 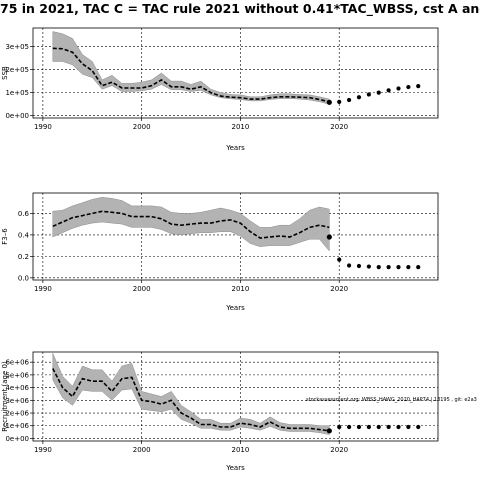 I want to click on y-tick-label: 0.2, so click(x=23, y=257).